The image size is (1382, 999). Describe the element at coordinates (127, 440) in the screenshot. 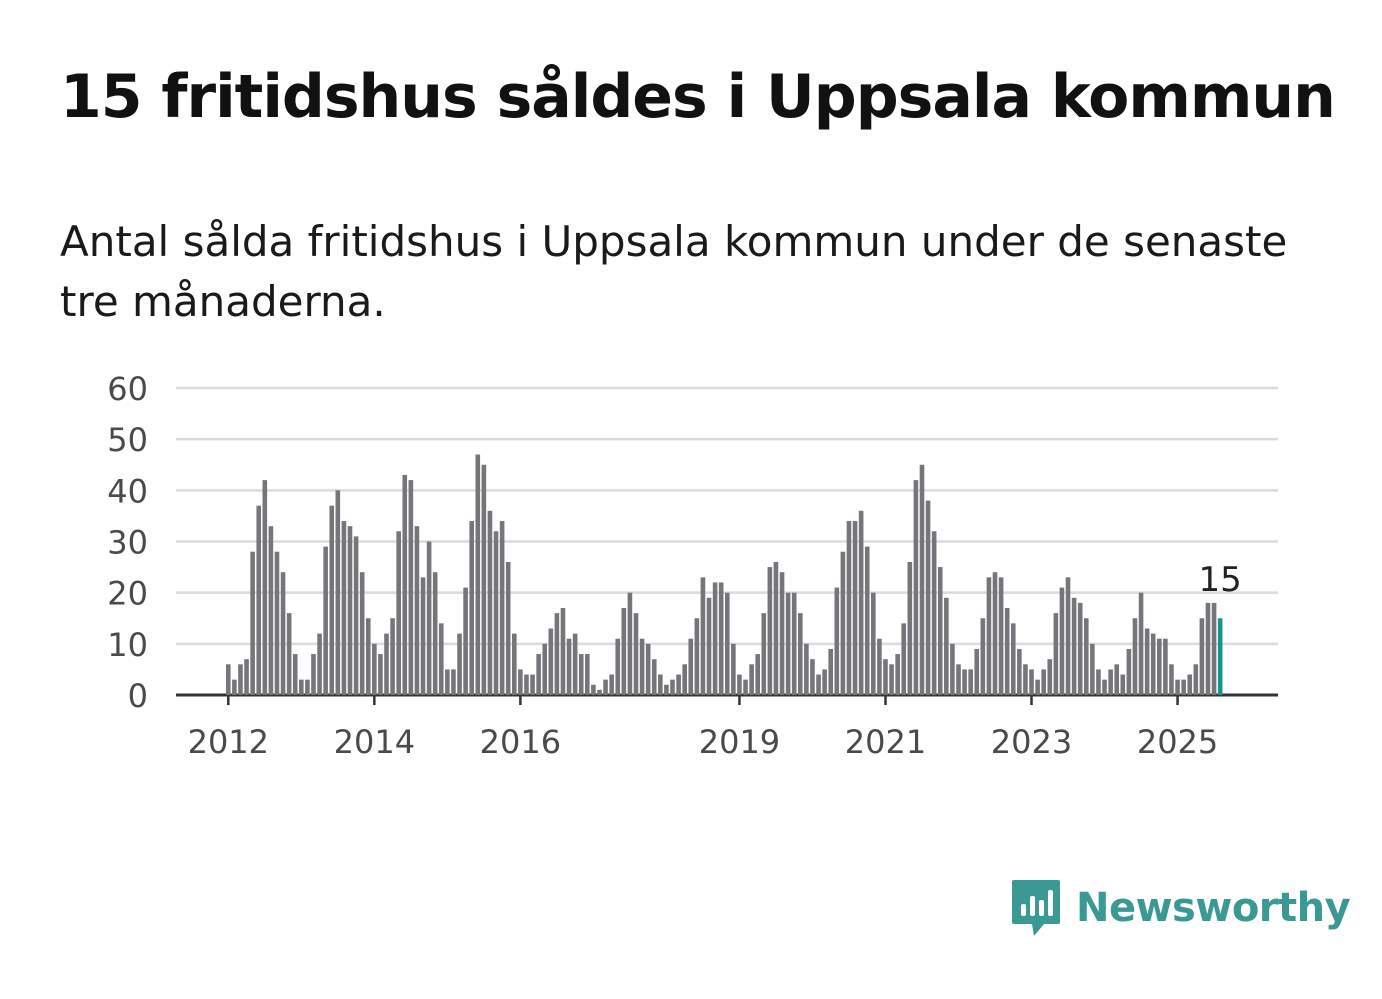

I see `y-tick-label: 50` at that location.